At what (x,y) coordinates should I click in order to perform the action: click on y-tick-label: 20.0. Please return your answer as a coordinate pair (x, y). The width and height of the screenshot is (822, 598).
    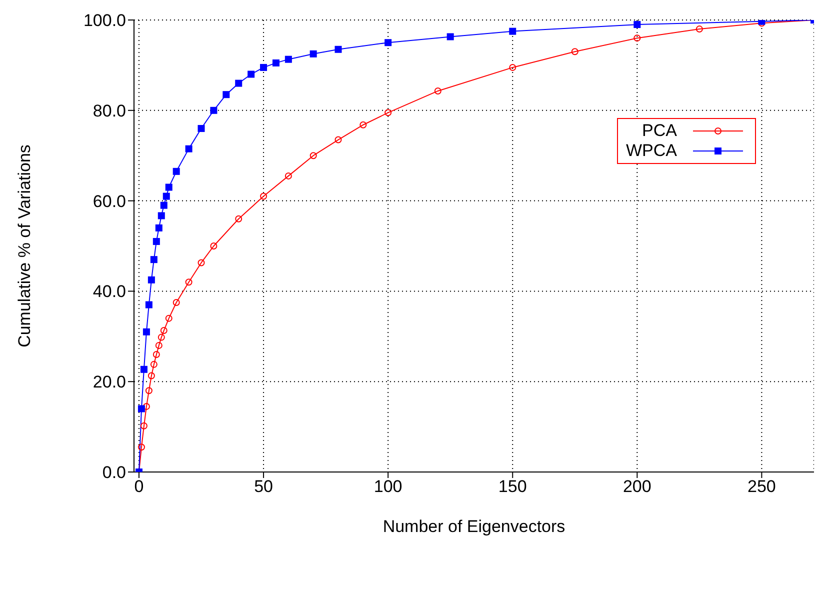
    Looking at the image, I should click on (109, 382).